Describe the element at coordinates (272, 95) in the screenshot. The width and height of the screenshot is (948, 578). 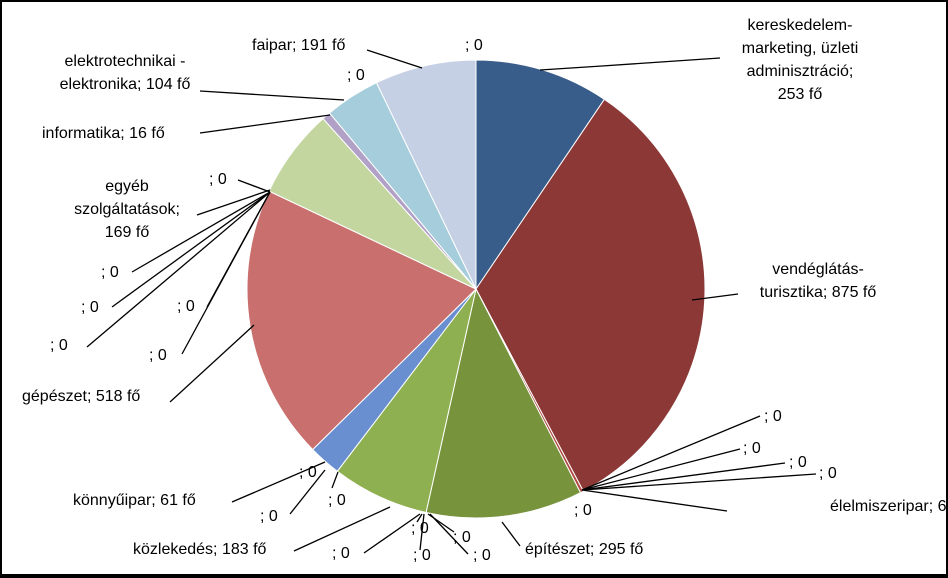
I see `leader-line-elektrotechnikai-elektronika` at that location.